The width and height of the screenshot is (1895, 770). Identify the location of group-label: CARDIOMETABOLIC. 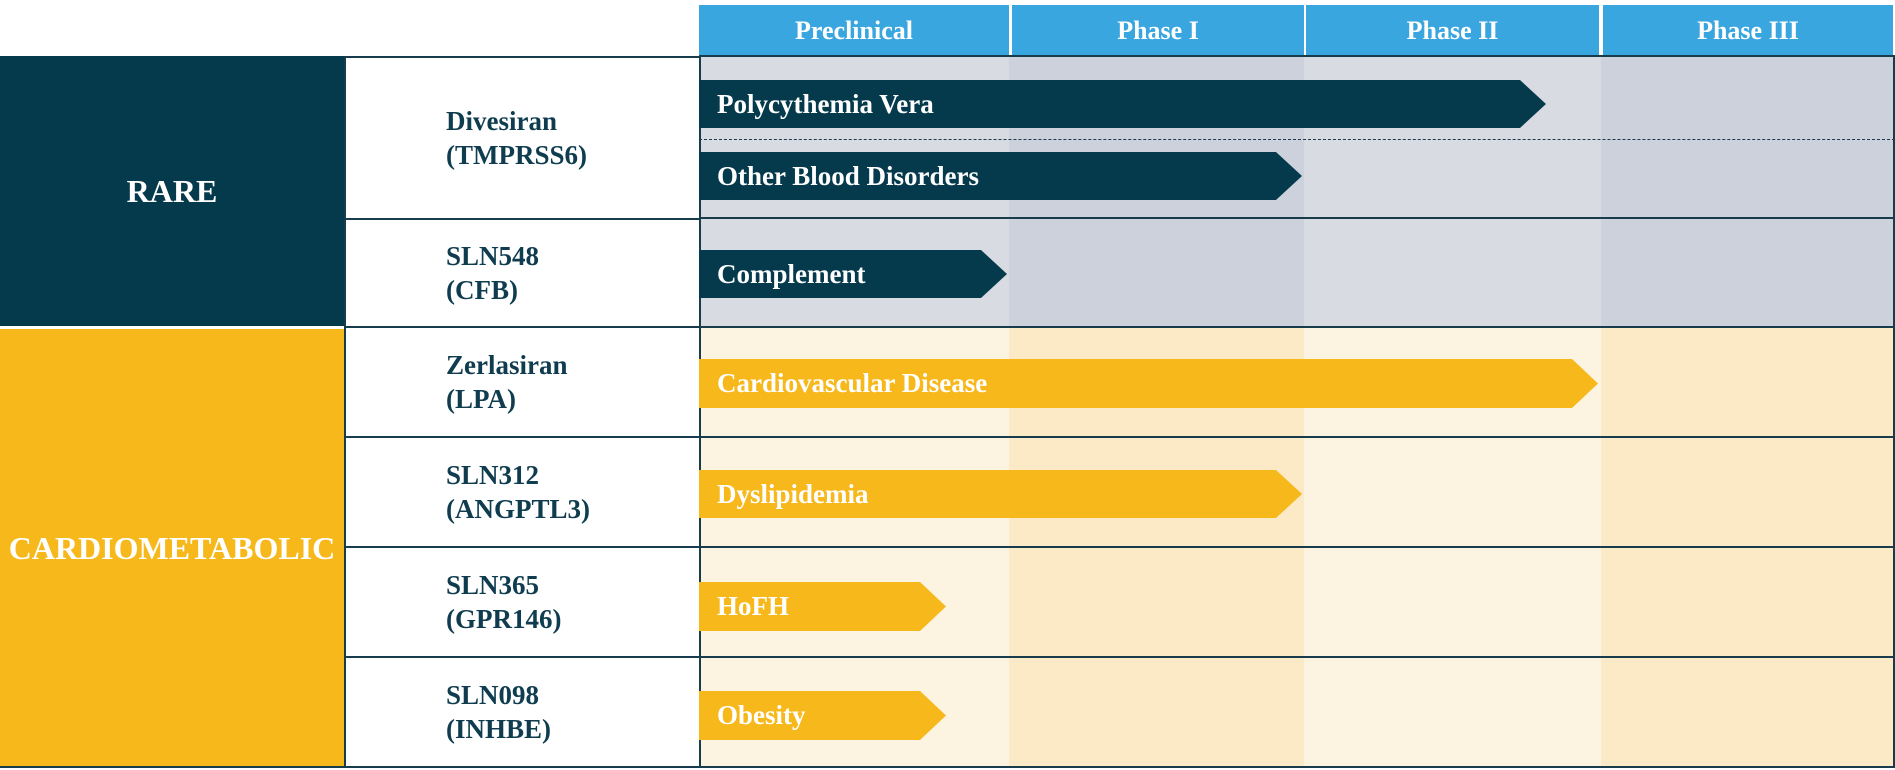
(172, 548).